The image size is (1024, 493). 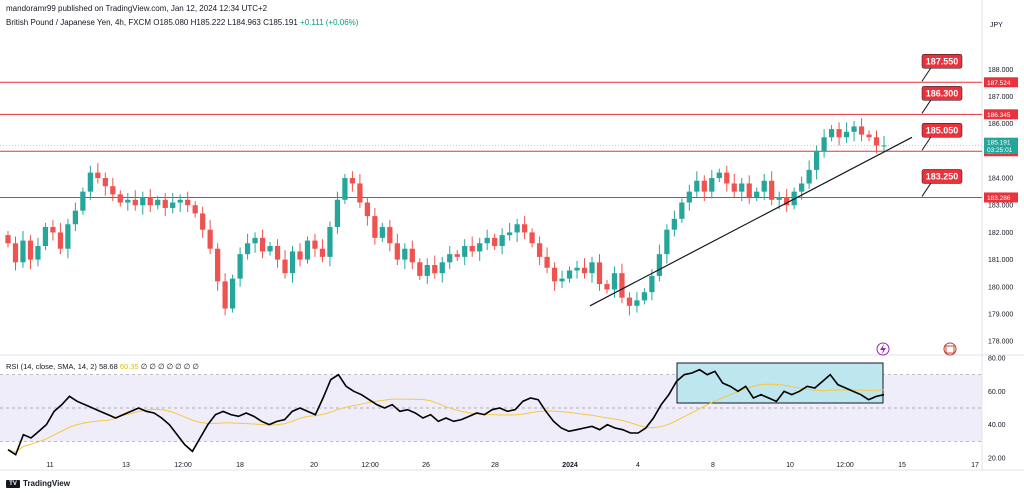 What do you see at coordinates (329, 22) in the screenshot?
I see `change-value: +0.111 (+0.06%)` at bounding box center [329, 22].